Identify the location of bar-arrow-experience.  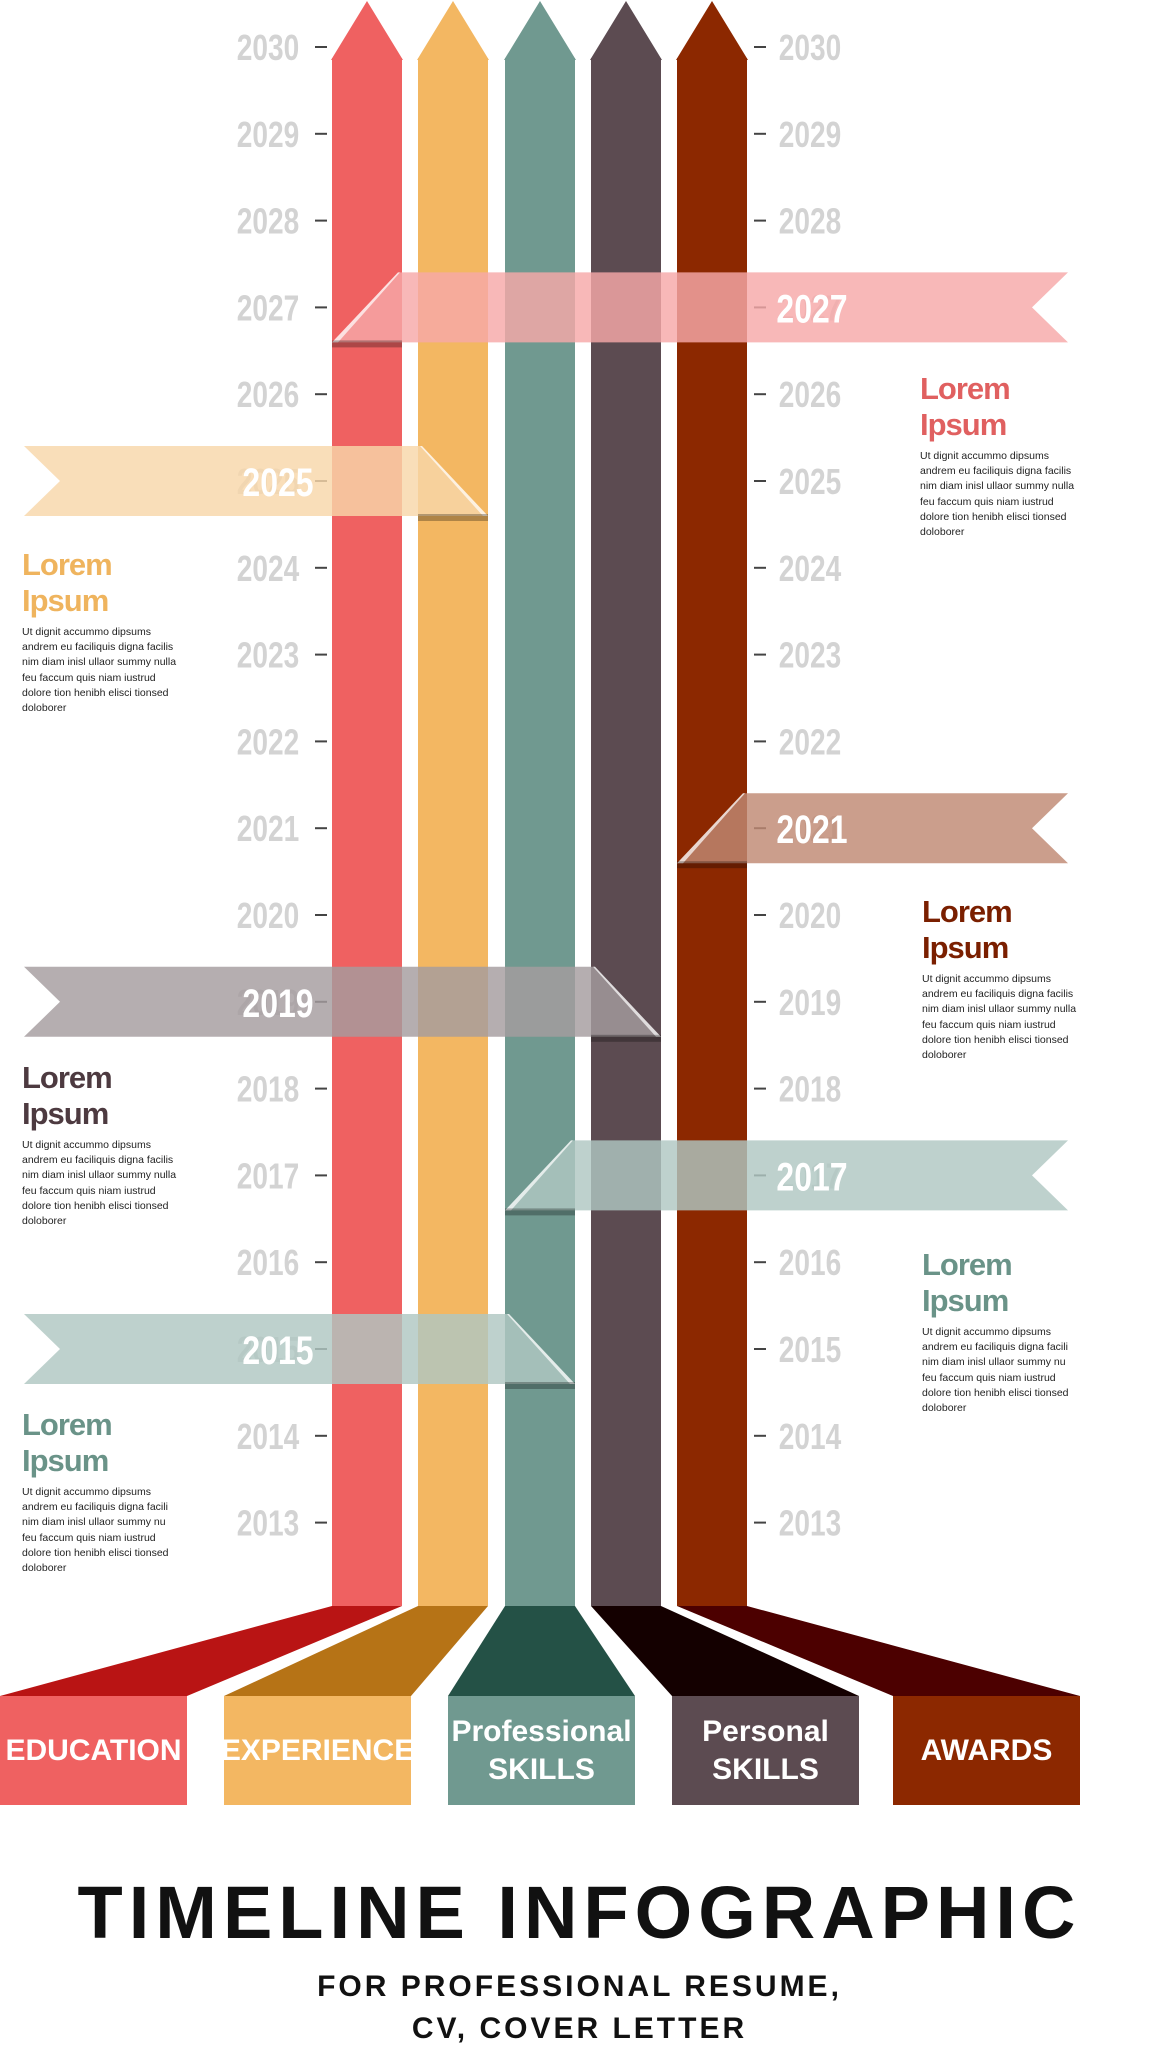
(453, 30).